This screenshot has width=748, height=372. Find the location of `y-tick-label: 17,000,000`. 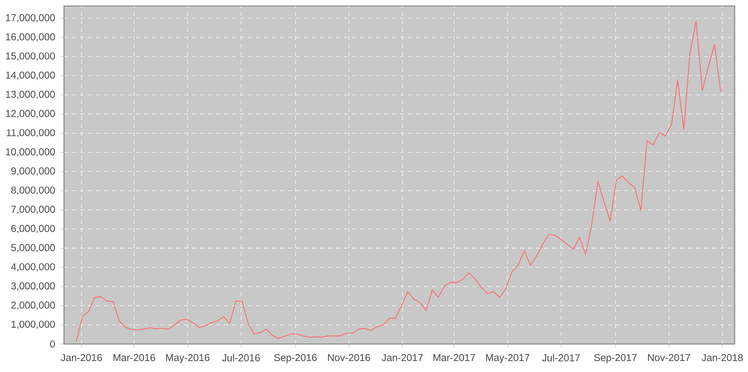

y-tick-label: 17,000,000 is located at coordinates (30, 18).